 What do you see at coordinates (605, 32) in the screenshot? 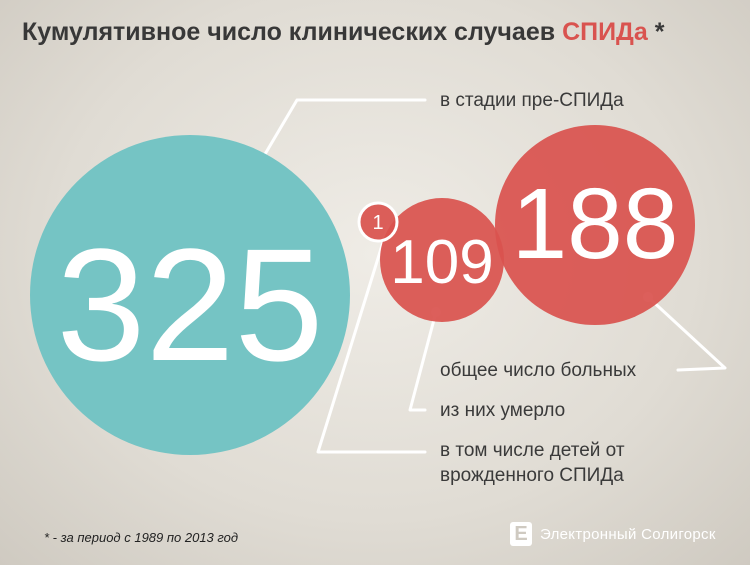
I see `title-accent: СПИДа` at bounding box center [605, 32].